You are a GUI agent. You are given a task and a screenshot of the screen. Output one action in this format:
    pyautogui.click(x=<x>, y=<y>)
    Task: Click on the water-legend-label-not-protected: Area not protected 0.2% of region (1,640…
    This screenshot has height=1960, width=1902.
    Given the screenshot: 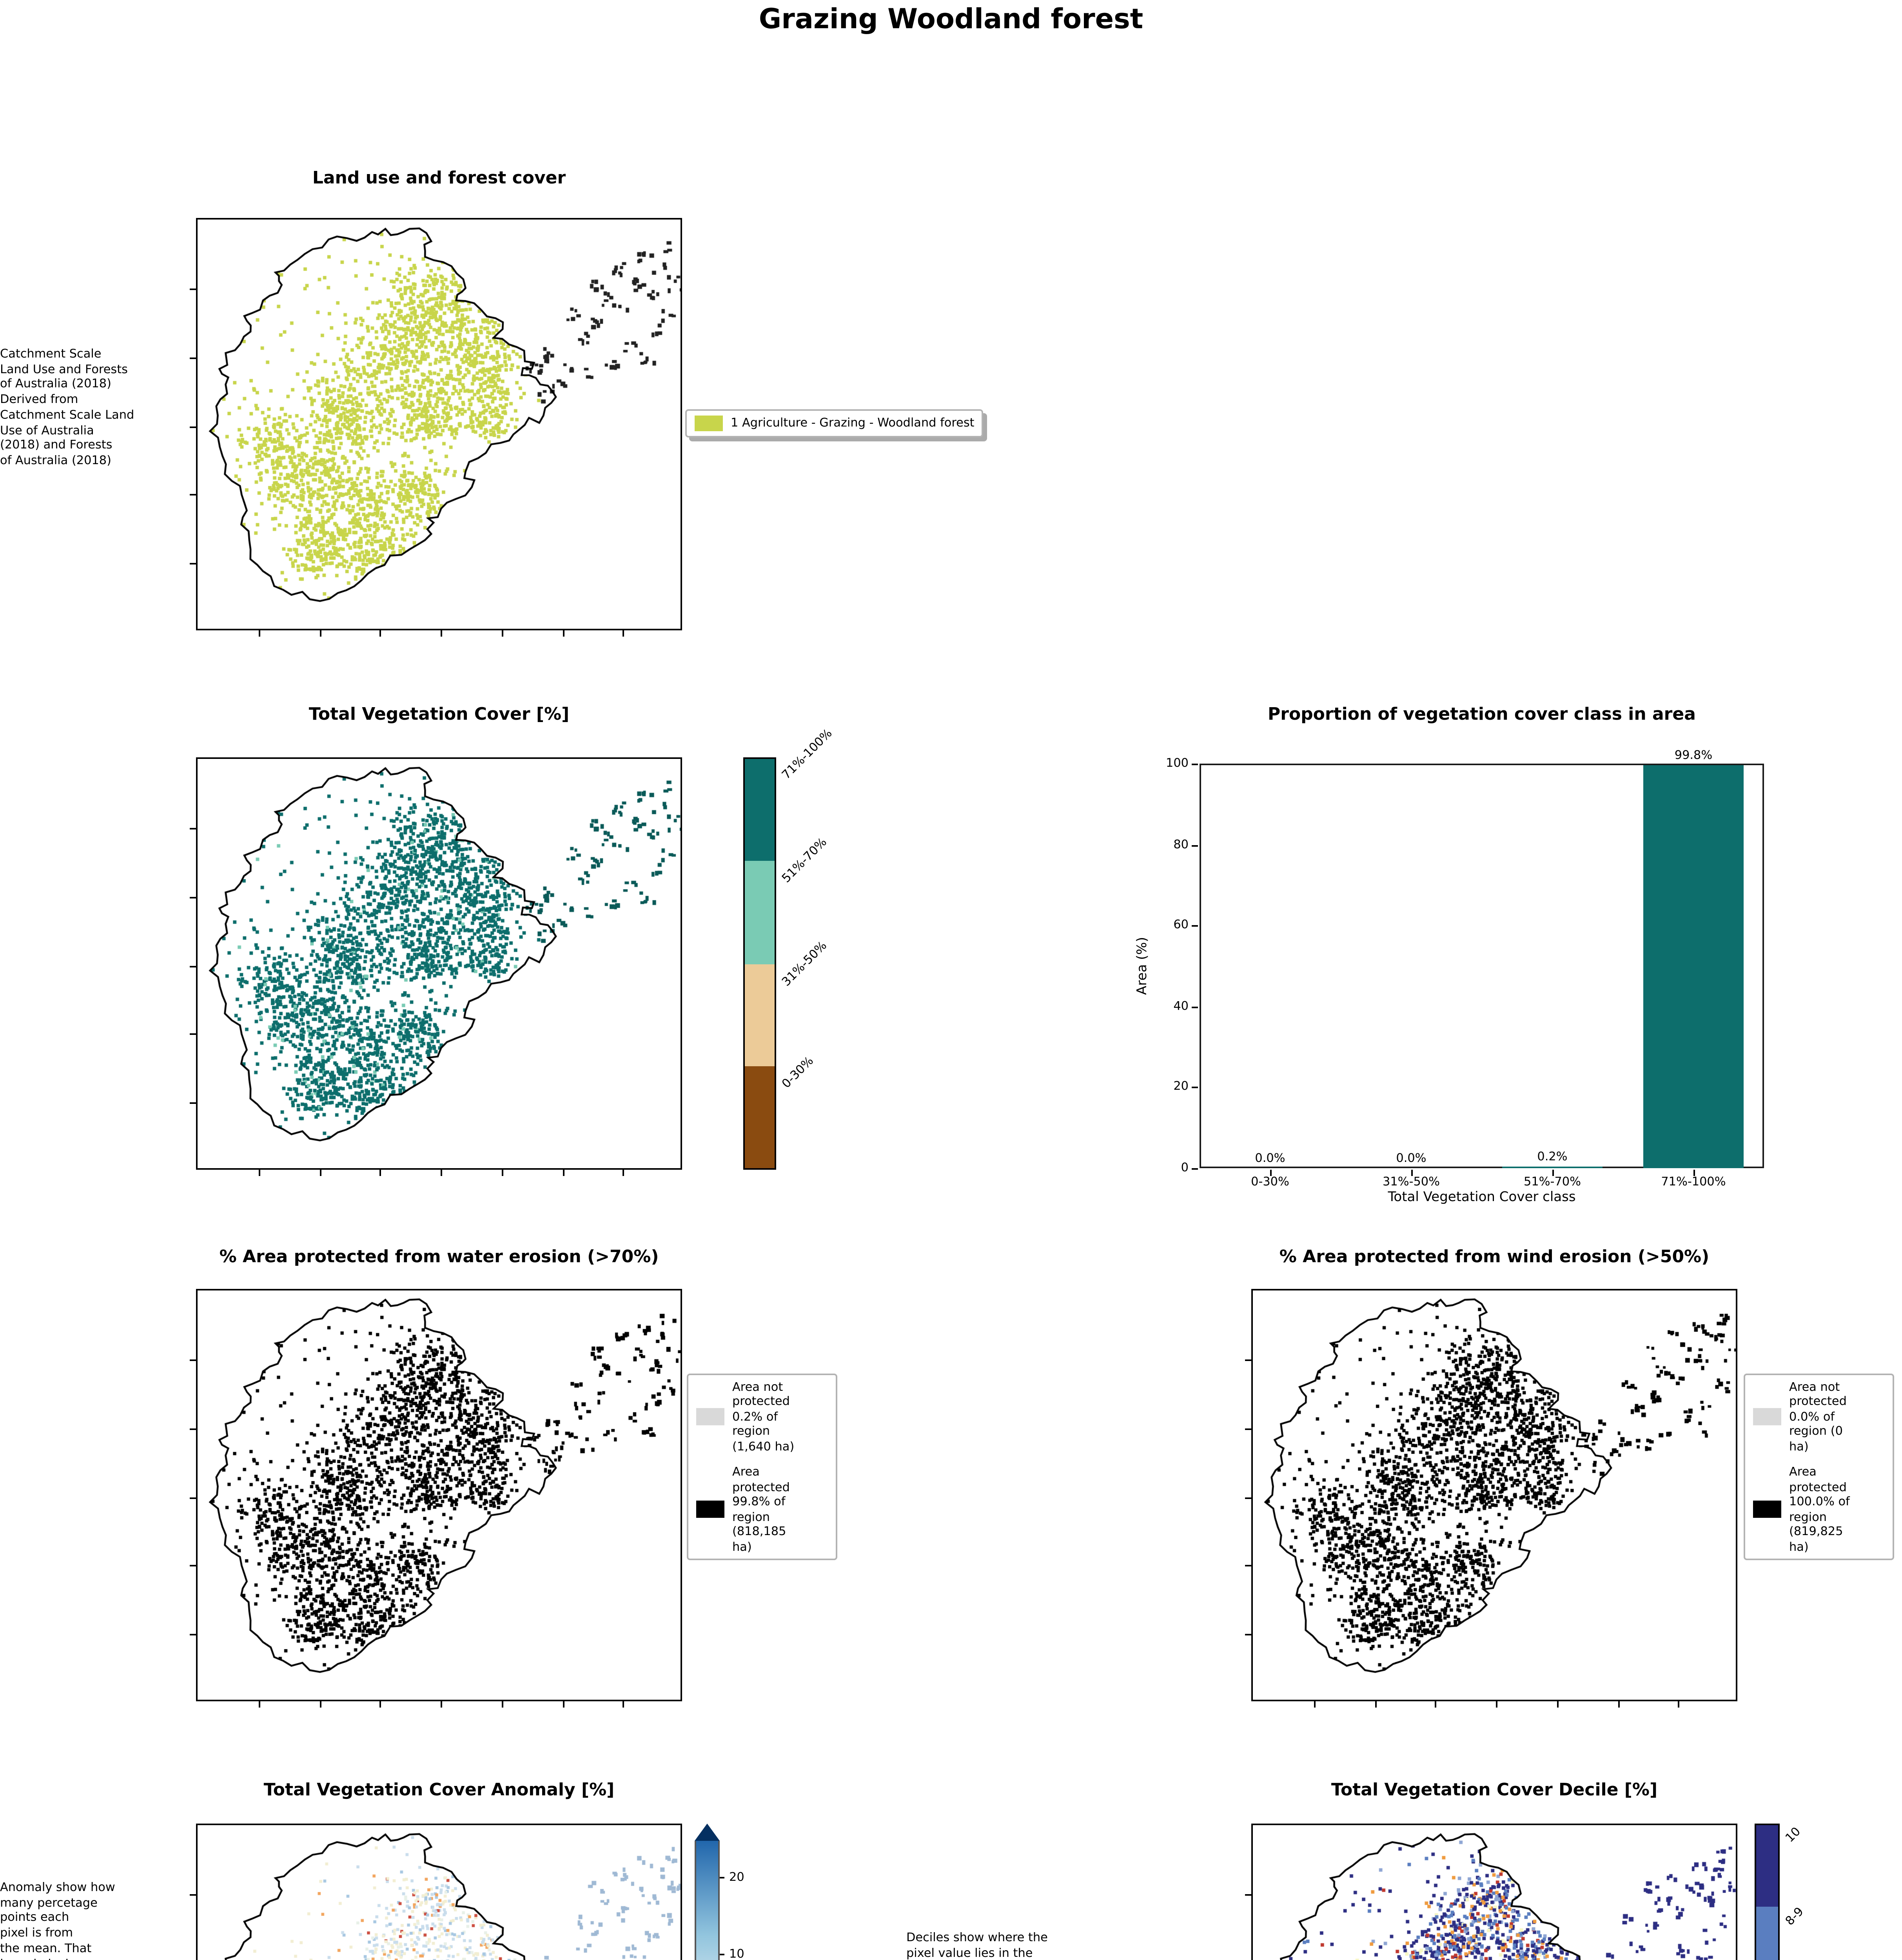 What is the action you would take?
    pyautogui.click(x=763, y=1417)
    